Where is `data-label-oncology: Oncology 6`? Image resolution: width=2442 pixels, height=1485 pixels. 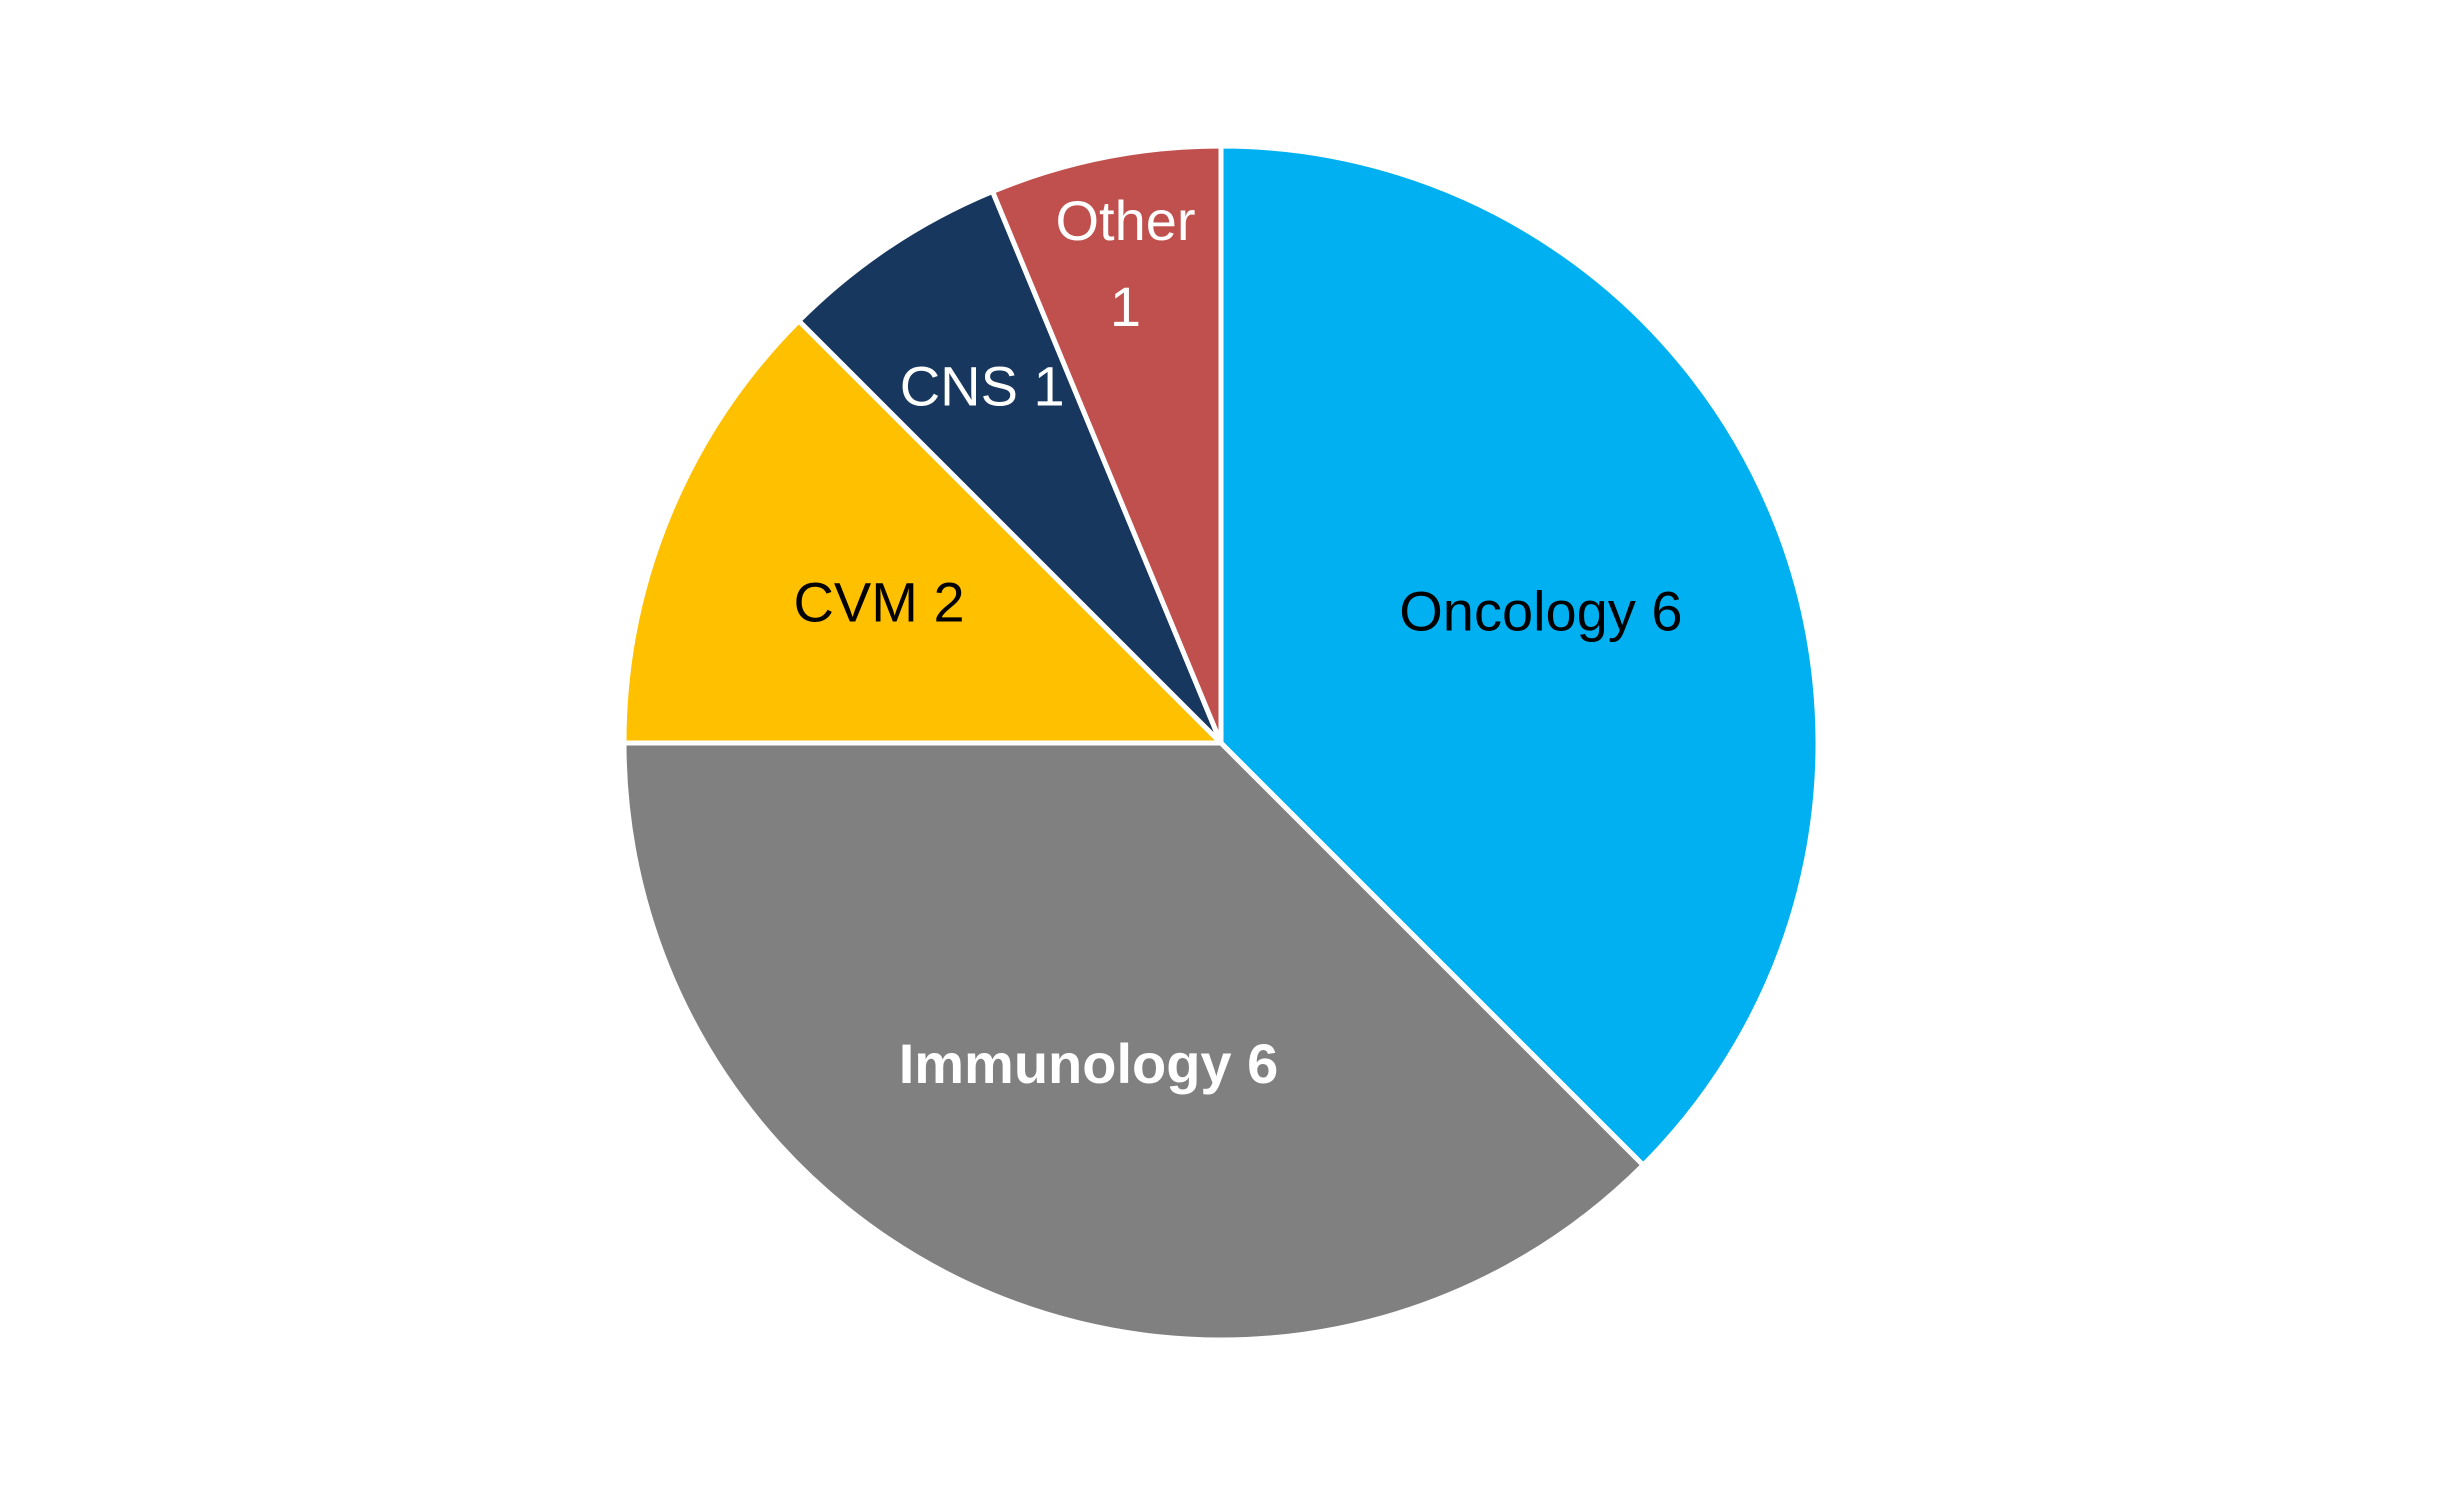
data-label-oncology: Oncology 6 is located at coordinates (1540, 610).